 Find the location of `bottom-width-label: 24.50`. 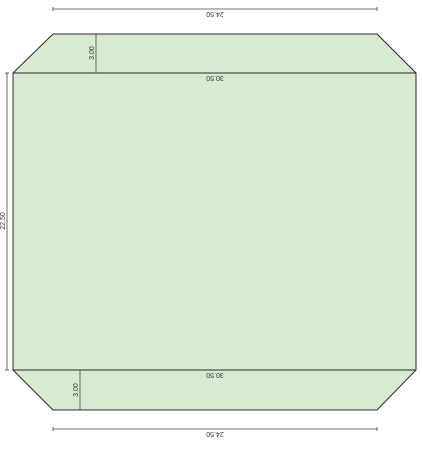

bottom-width-label: 24.50 is located at coordinates (215, 433).